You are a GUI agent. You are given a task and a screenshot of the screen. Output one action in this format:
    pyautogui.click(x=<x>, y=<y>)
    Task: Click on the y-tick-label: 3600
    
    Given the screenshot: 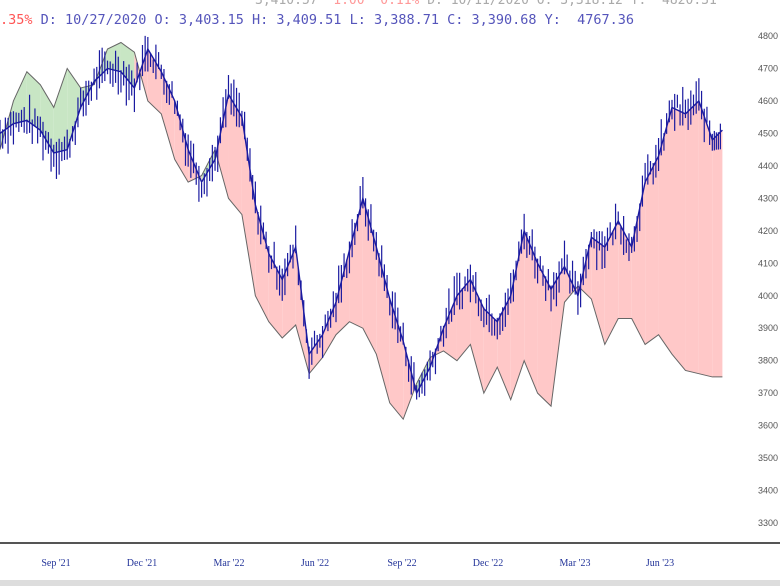 What is the action you would take?
    pyautogui.click(x=768, y=426)
    